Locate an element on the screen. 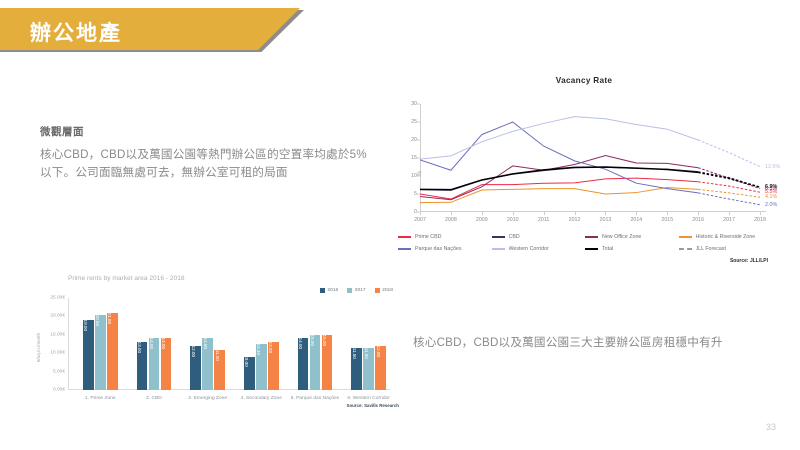  prime-rents-y-tick: 0.00€ is located at coordinates (58, 390).